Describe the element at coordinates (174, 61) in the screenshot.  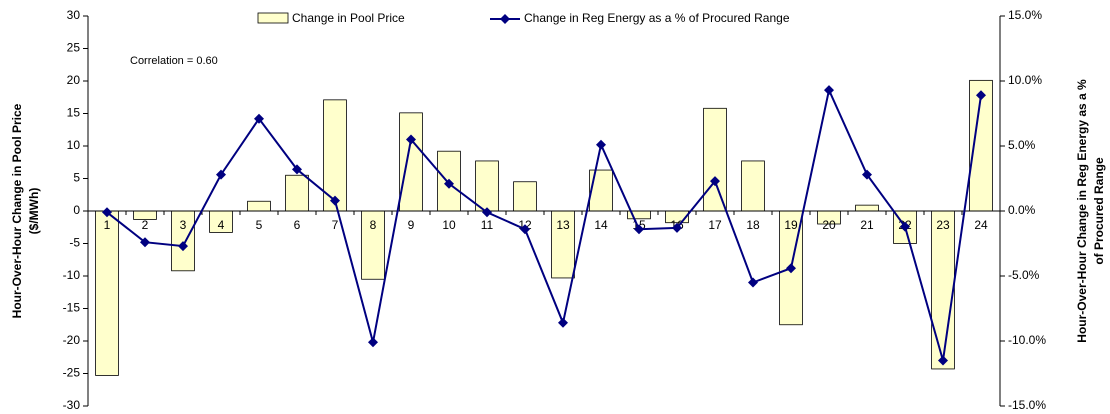
I see `annotation: Correlation = 0.60` at that location.